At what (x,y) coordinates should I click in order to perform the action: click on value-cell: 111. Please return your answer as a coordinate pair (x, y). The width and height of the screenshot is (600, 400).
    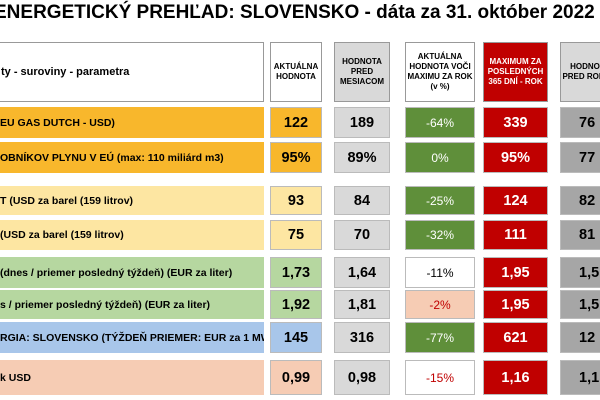
    Looking at the image, I should click on (515, 235).